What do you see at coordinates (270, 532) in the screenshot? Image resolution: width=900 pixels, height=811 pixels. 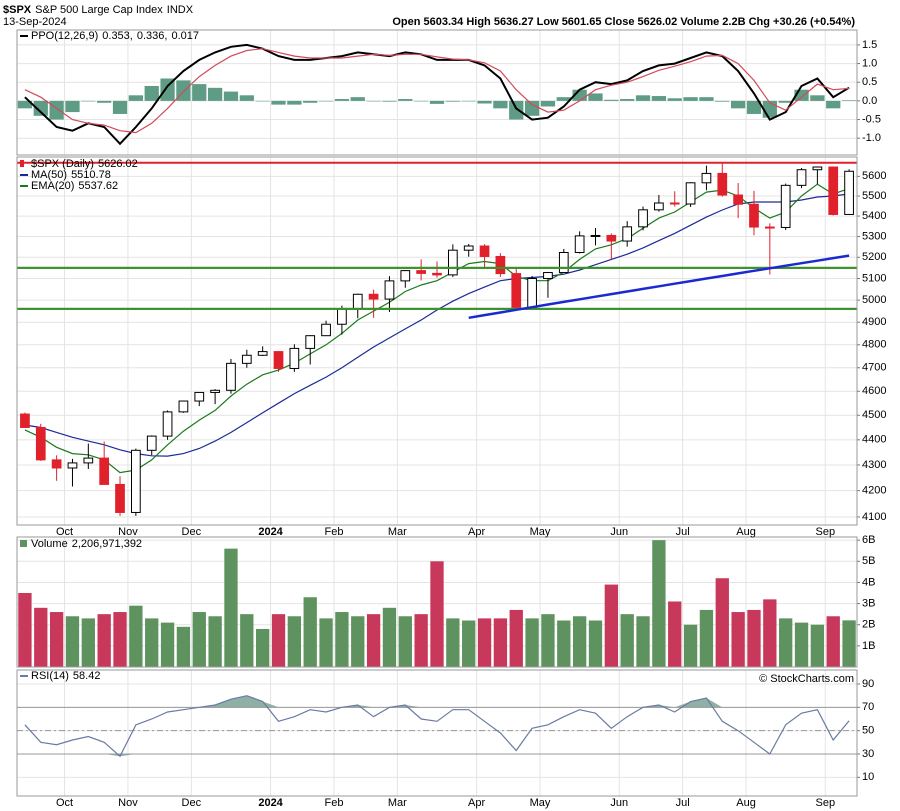 I see `x-tick-label: 2024` at bounding box center [270, 532].